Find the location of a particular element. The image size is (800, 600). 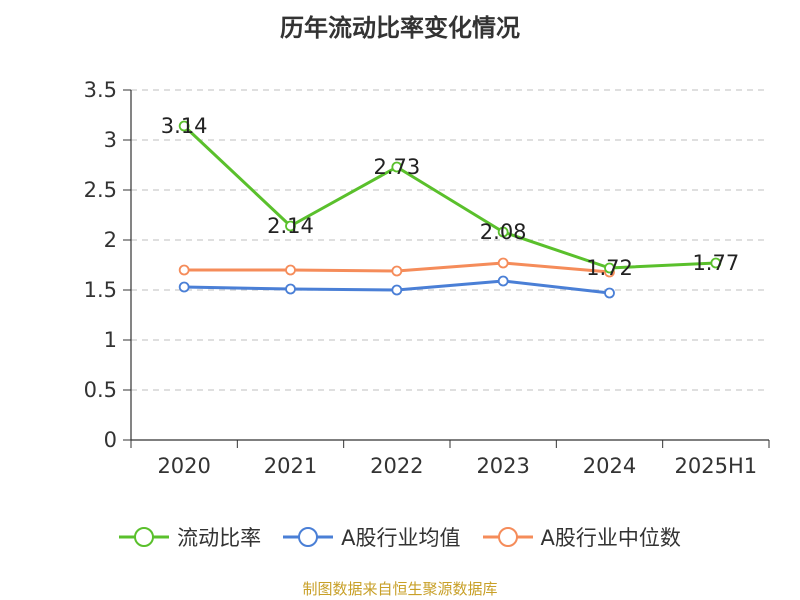

data-label: 1.72 is located at coordinates (609, 268).